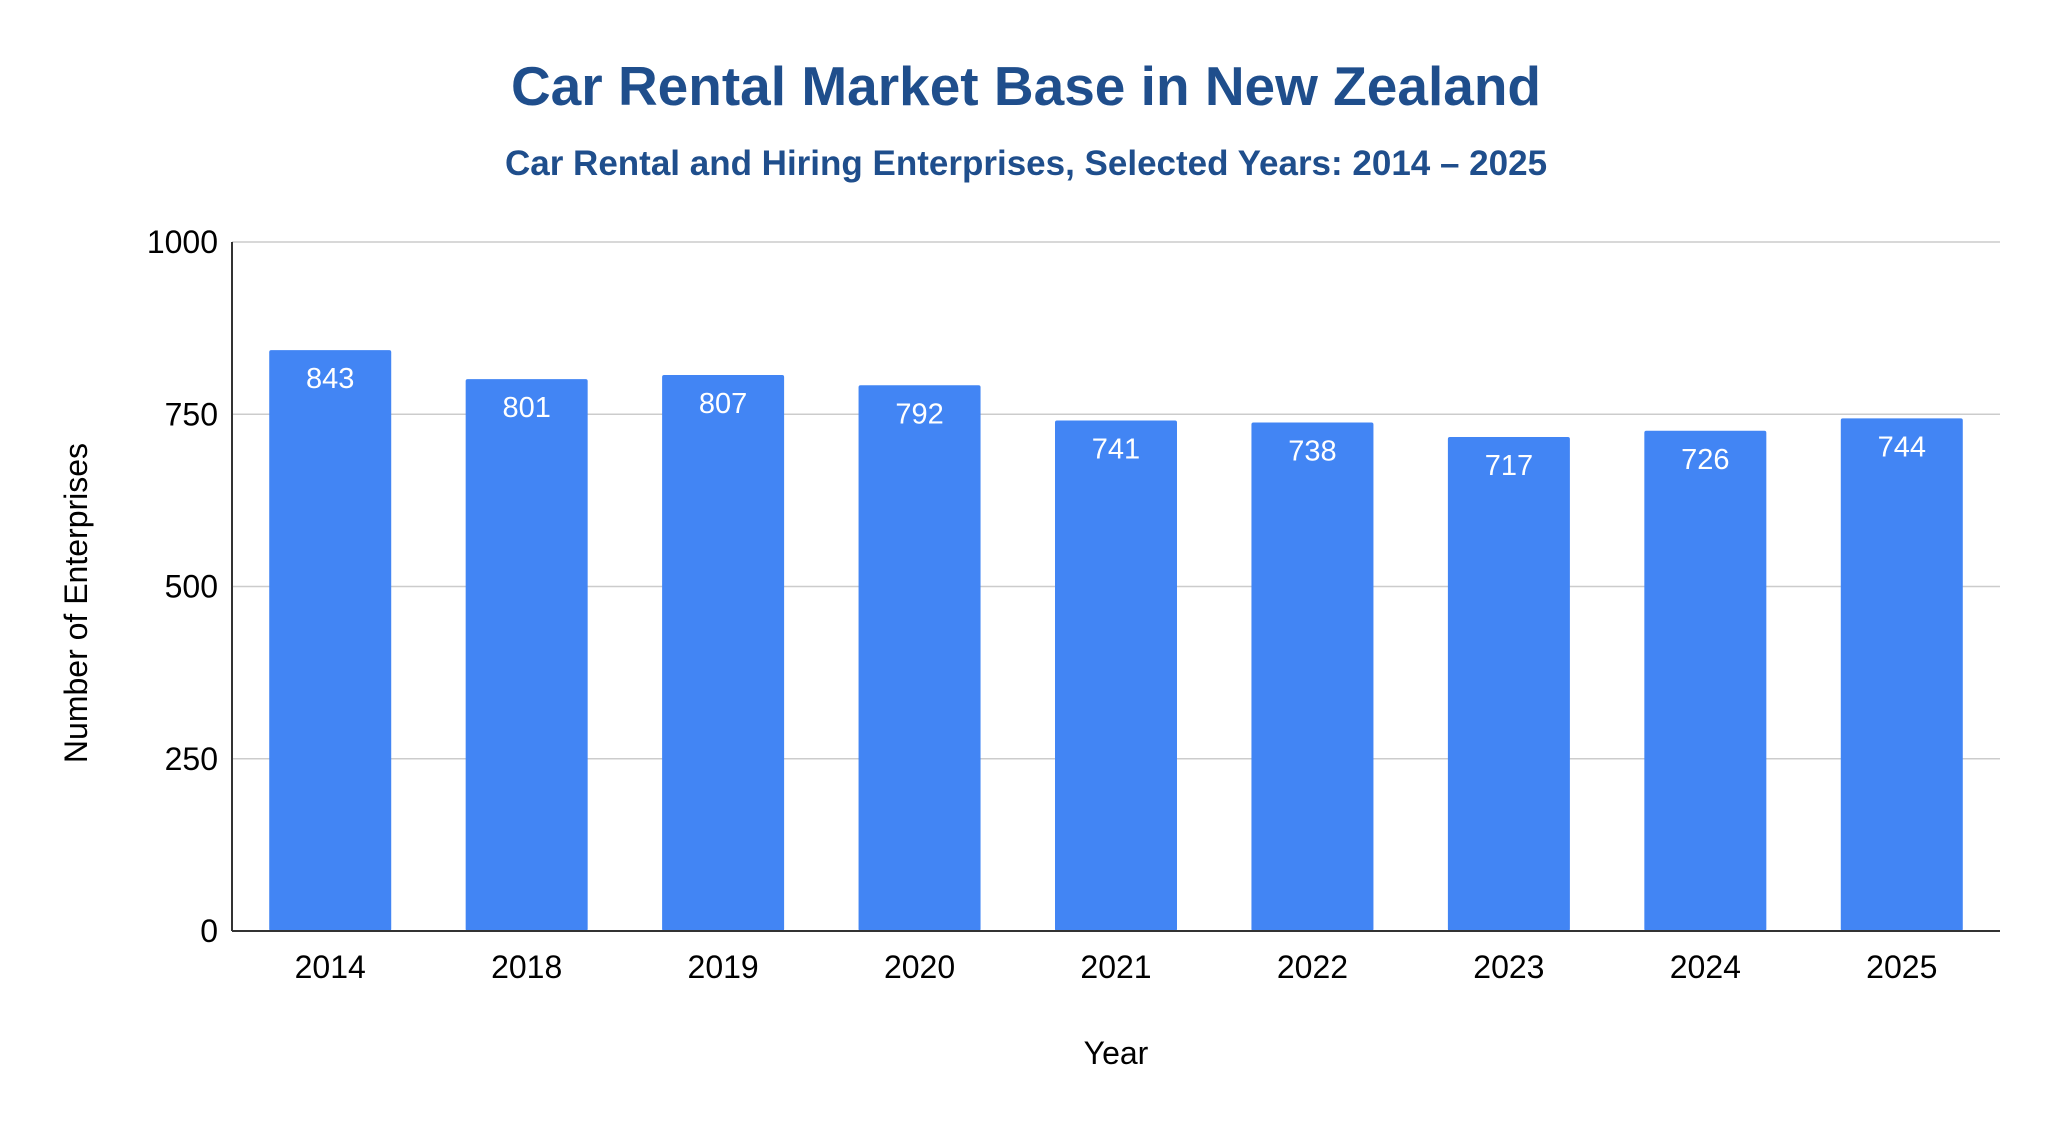 This screenshot has height=1124, width=2048. Describe the element at coordinates (1705, 460) in the screenshot. I see `bar-value-label: 726` at that location.